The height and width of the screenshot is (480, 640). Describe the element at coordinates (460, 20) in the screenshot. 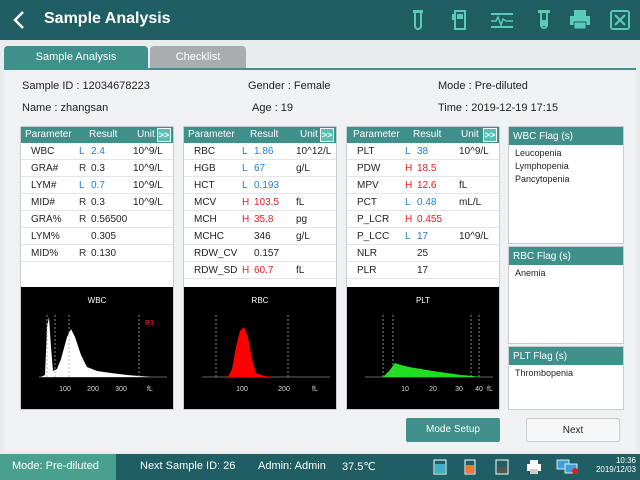

I see `scanner-icon` at that location.